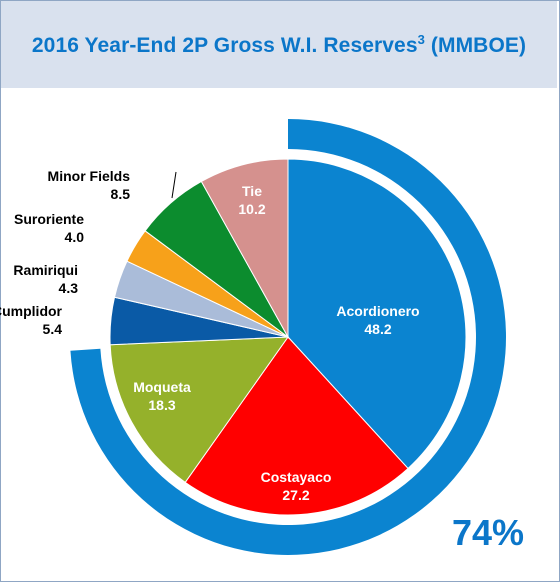 Image resolution: width=560 pixels, height=582 pixels. What do you see at coordinates (478, 45) in the screenshot?
I see `chart-title-unit: (MMBOE)` at bounding box center [478, 45].